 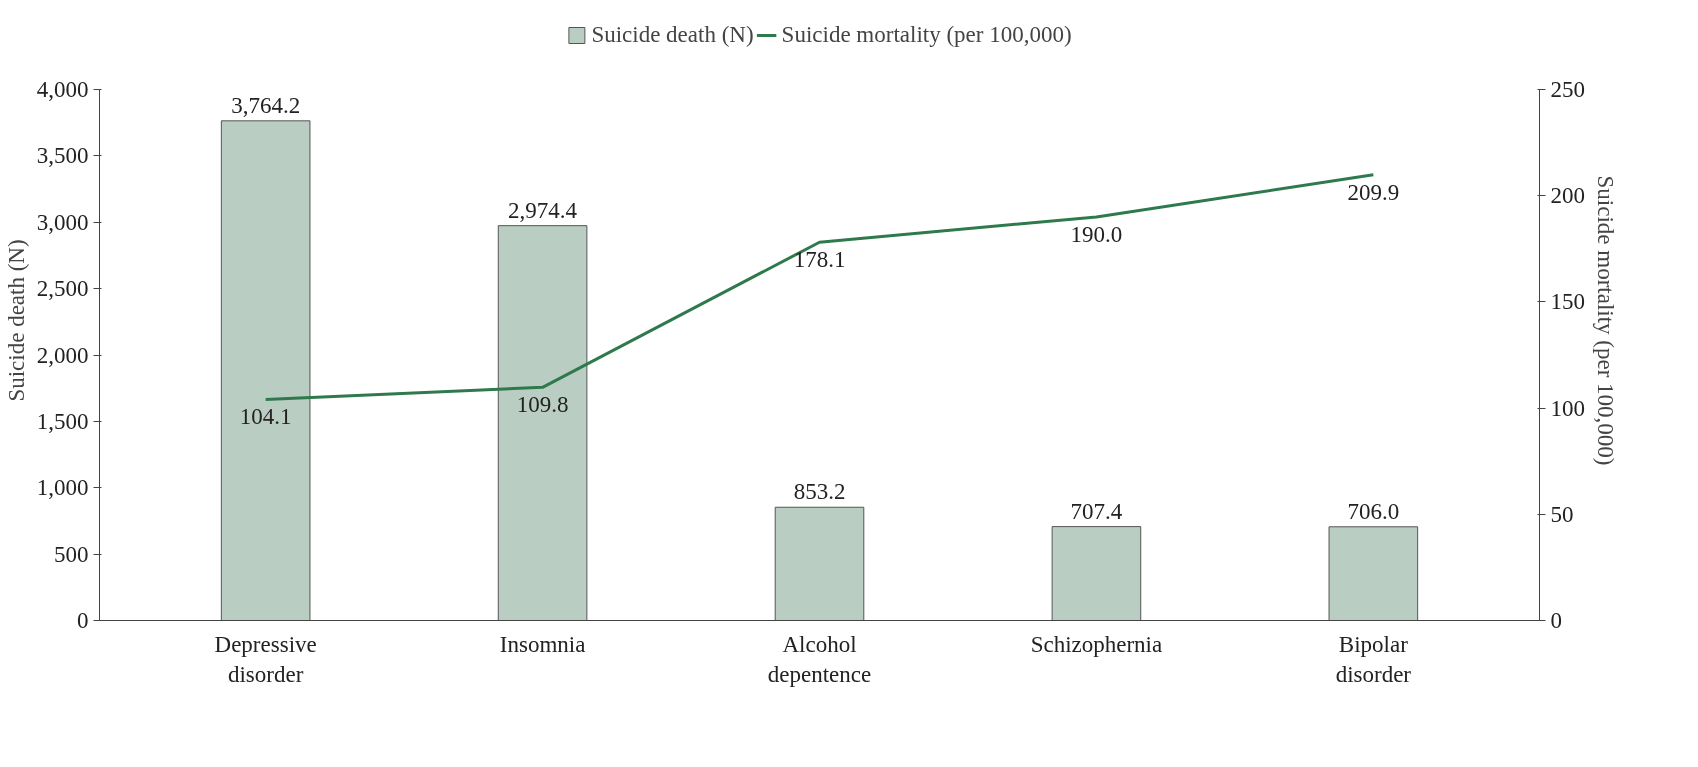 What do you see at coordinates (1556, 620) in the screenshot?
I see `y2-tick-label: 0` at bounding box center [1556, 620].